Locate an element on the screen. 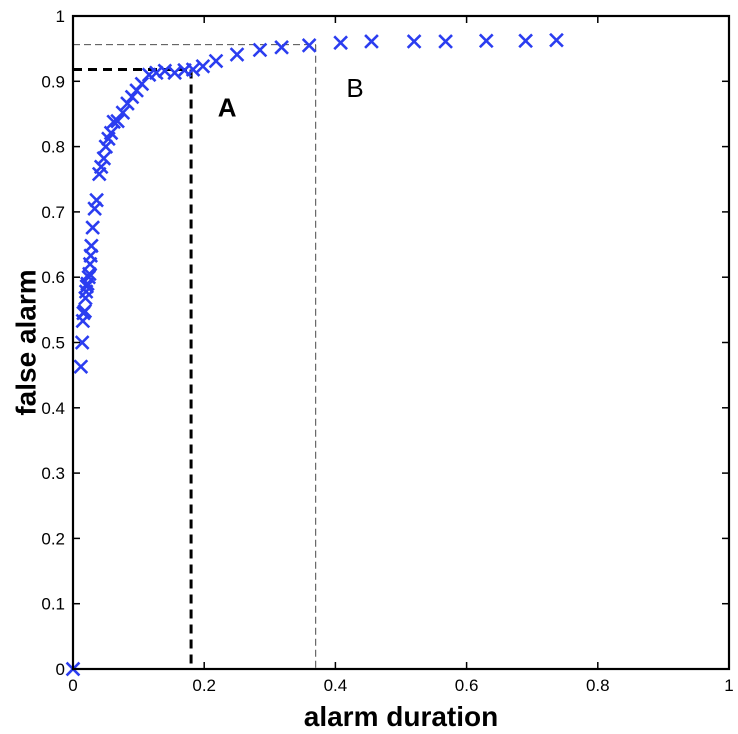 The width and height of the screenshot is (738, 734). y-tick-label: 0.5 is located at coordinates (53, 343).